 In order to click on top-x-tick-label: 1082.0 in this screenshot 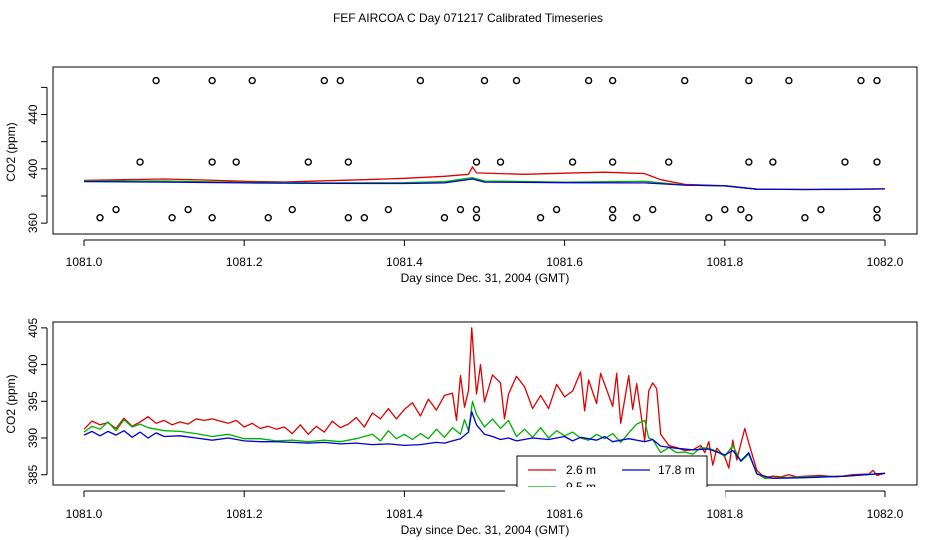, I will do `click(885, 262)`.